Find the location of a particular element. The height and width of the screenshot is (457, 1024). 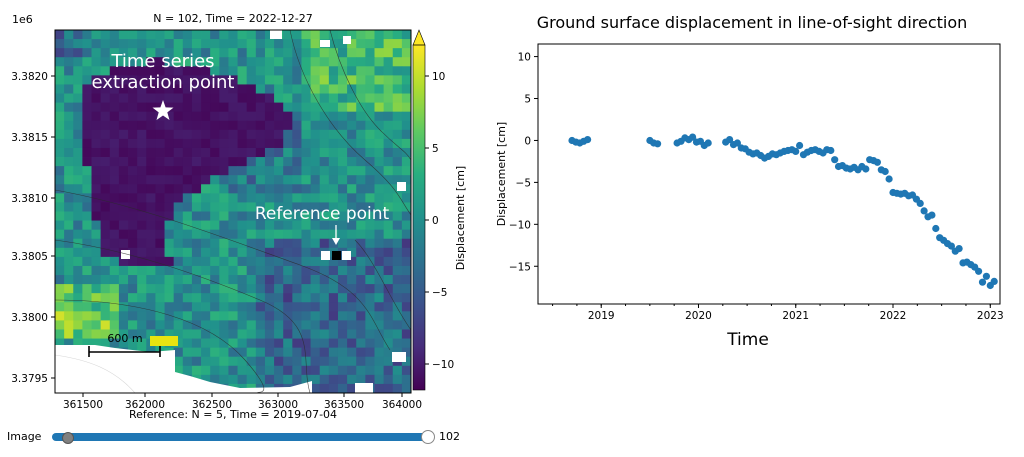

image-slider-row: Image 102 is located at coordinates (240, 437).